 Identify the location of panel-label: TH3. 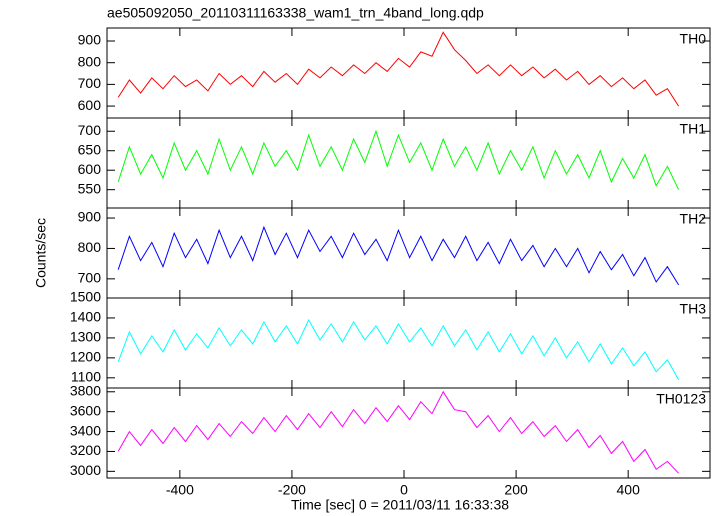
(693, 309).